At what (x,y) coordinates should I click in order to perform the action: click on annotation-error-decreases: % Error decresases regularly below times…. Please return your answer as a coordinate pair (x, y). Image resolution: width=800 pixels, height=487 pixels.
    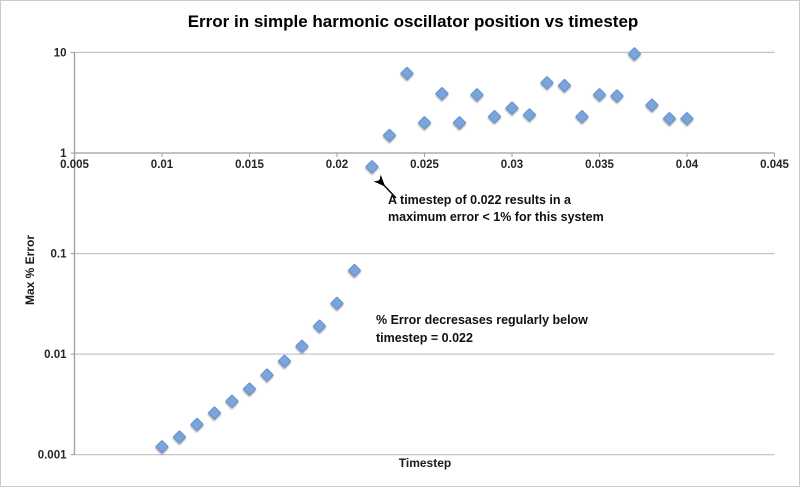
    Looking at the image, I should click on (482, 329).